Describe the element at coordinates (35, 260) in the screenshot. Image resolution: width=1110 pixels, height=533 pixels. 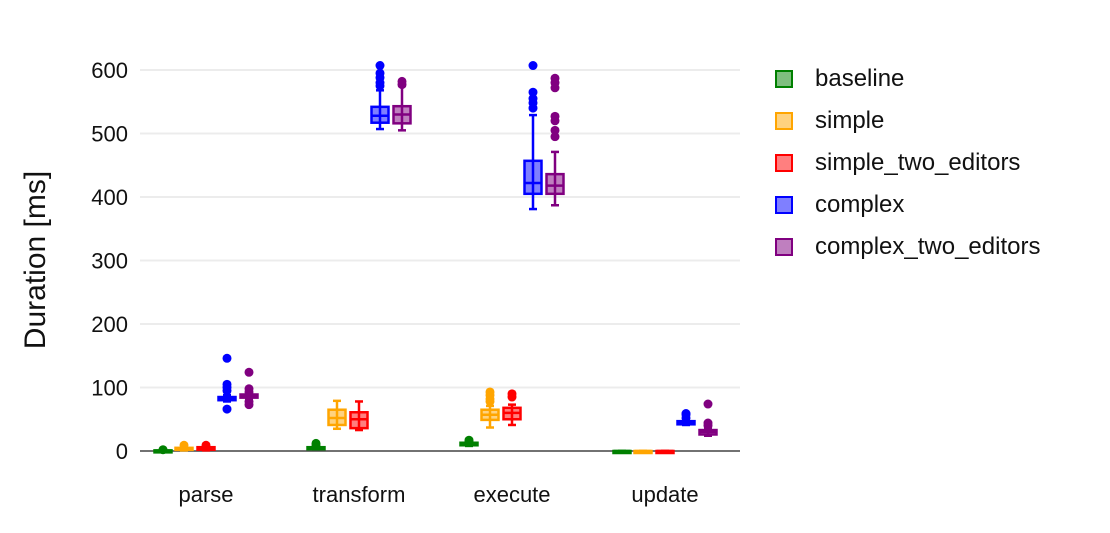
I see `y-axis-label: Duration [ms]` at that location.